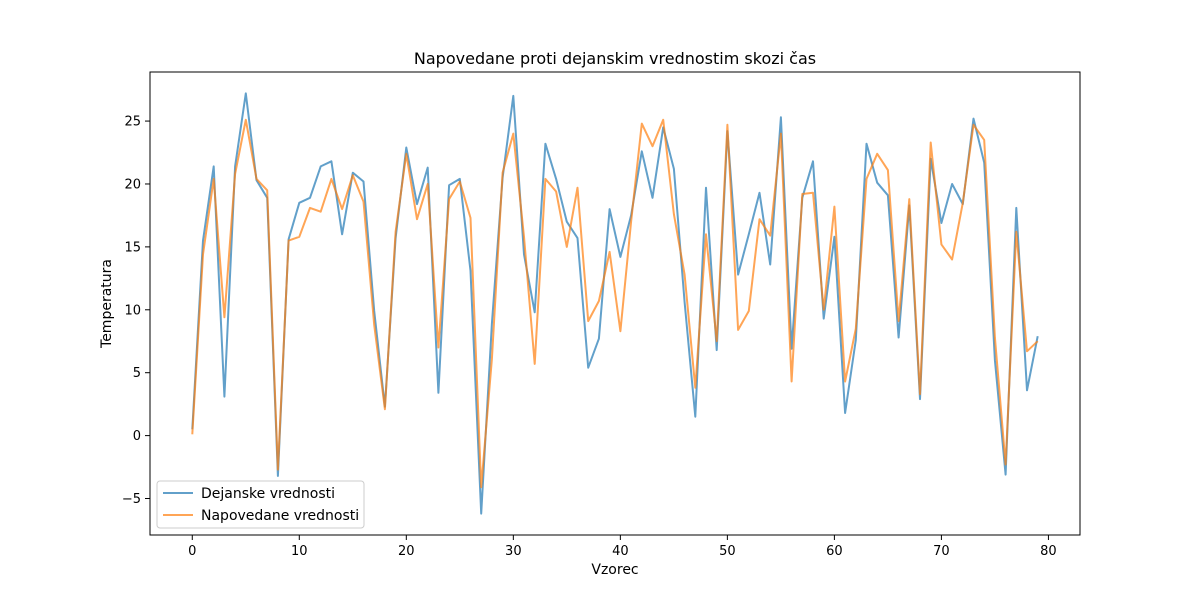  Describe the element at coordinates (192, 551) in the screenshot. I see `x-tick-label: 0` at that location.